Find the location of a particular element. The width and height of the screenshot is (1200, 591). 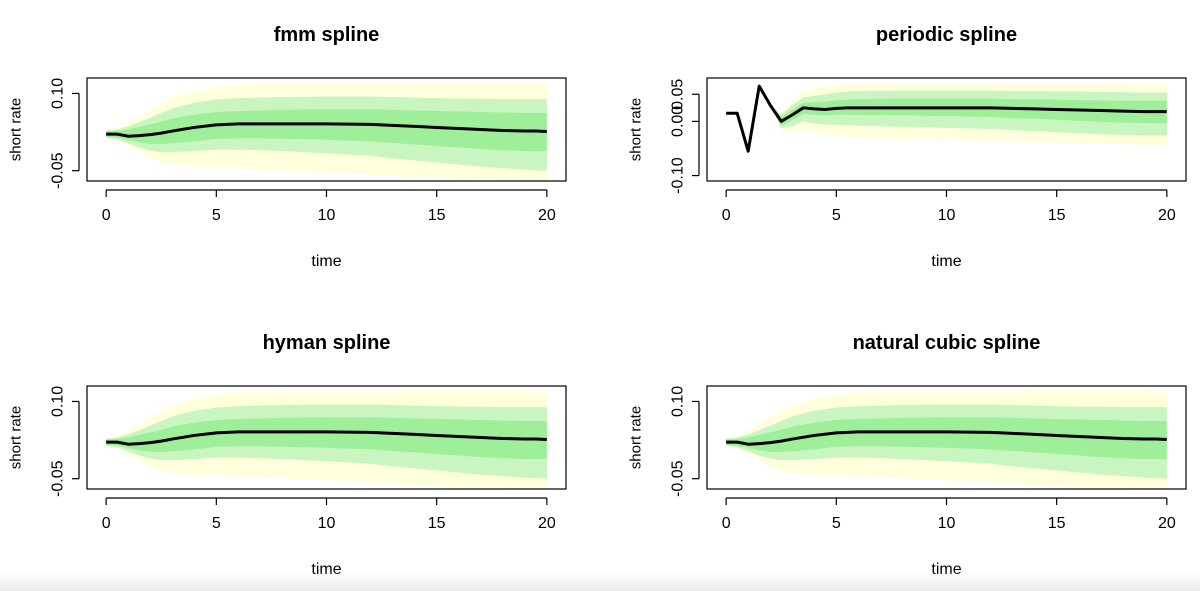

y-tick-label: 0.00 is located at coordinates (678, 121).